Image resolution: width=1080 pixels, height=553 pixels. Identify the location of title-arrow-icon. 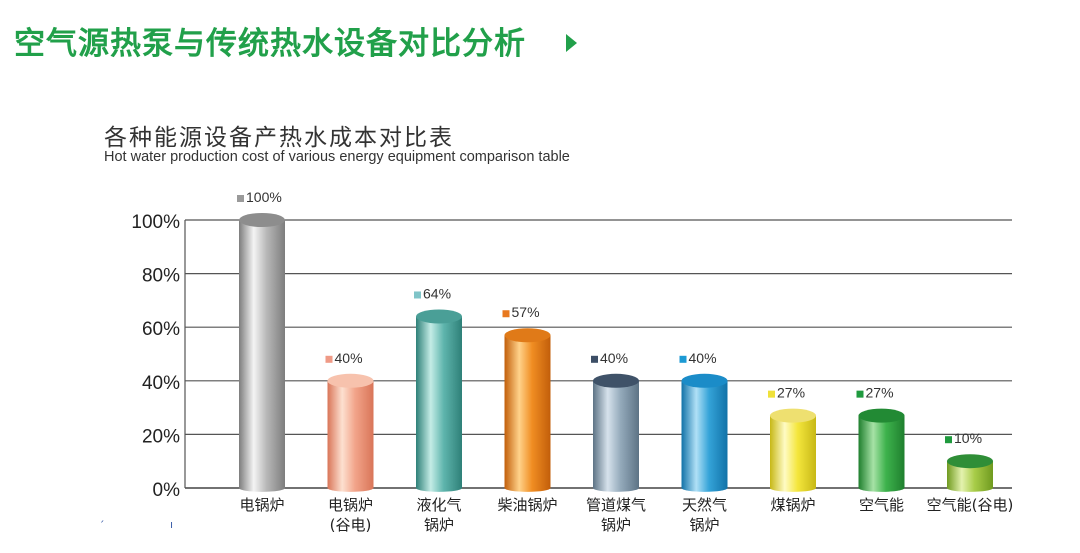
(571, 43).